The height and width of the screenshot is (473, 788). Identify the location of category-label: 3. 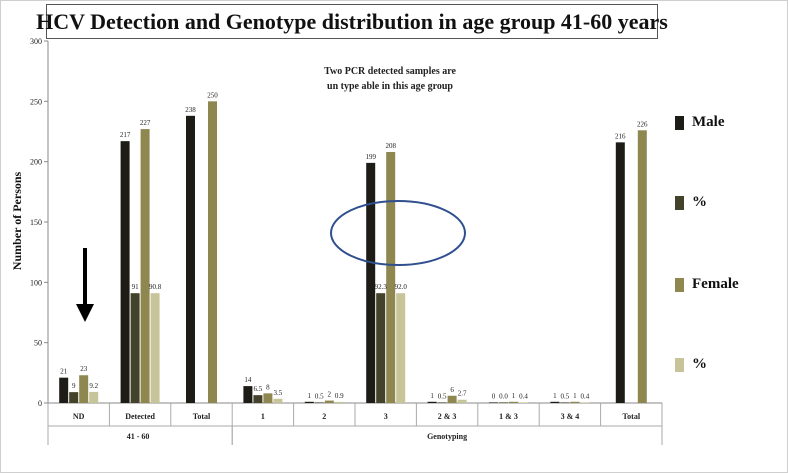
(386, 416).